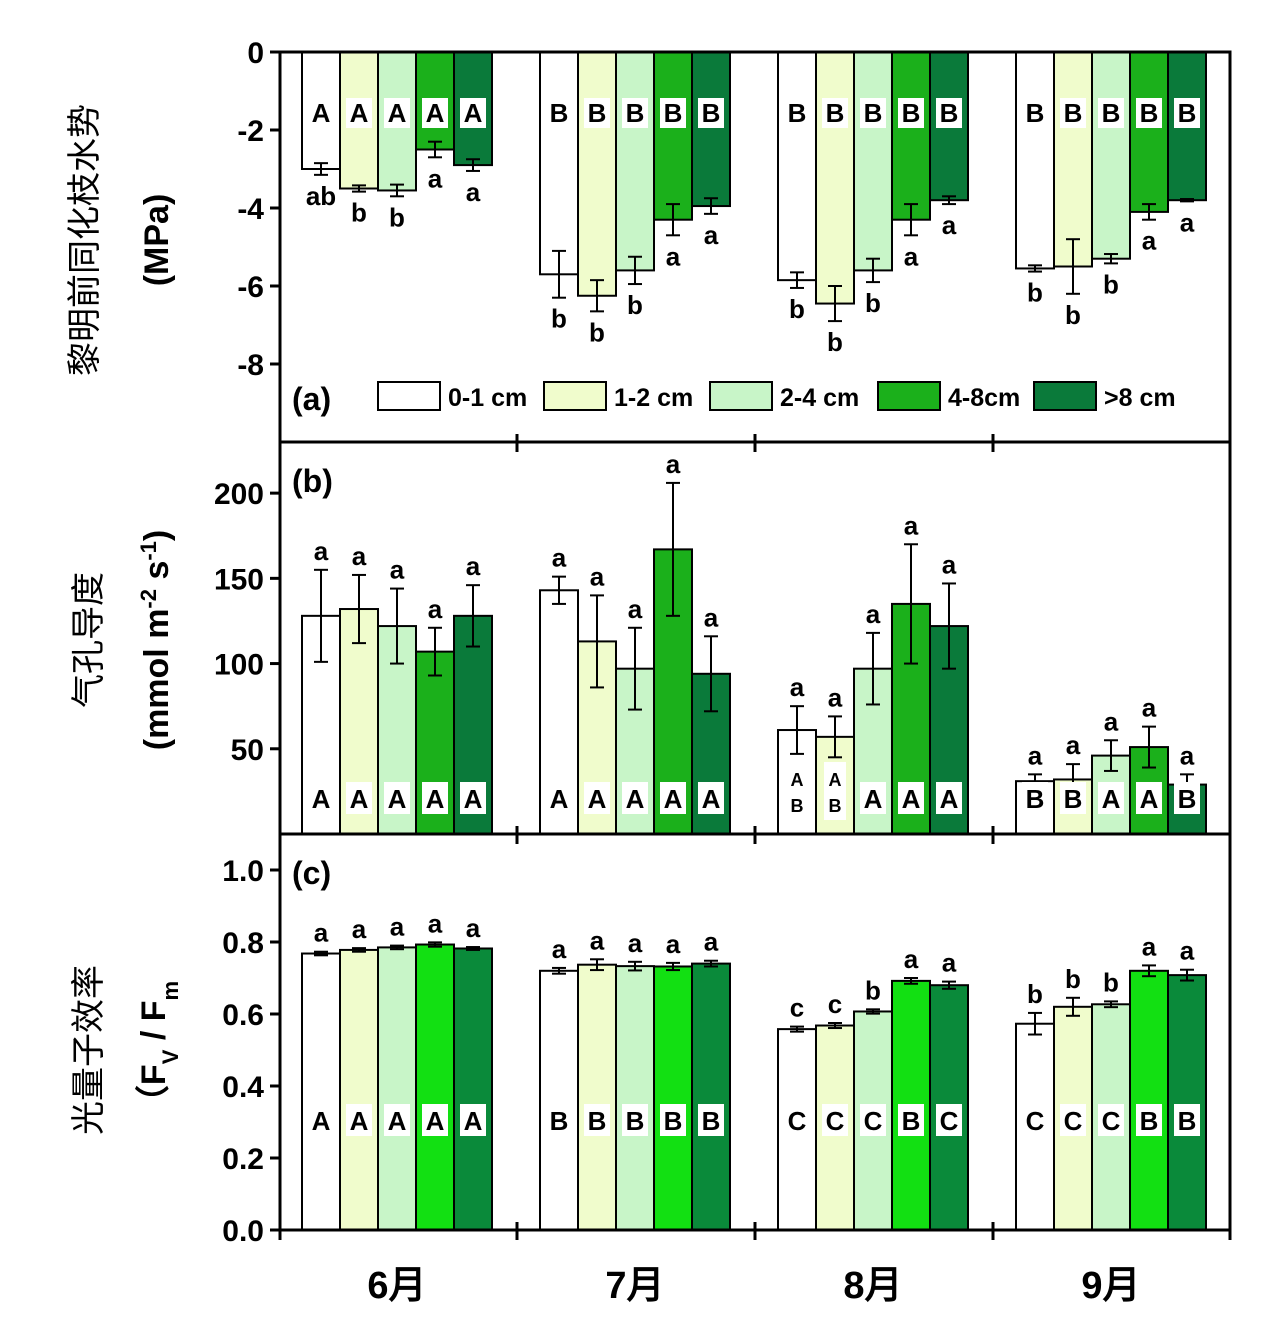 This screenshot has width=1269, height=1344. Describe the element at coordinates (321, 113) in the screenshot. I see `letter-upper-a-0-0: A` at that location.